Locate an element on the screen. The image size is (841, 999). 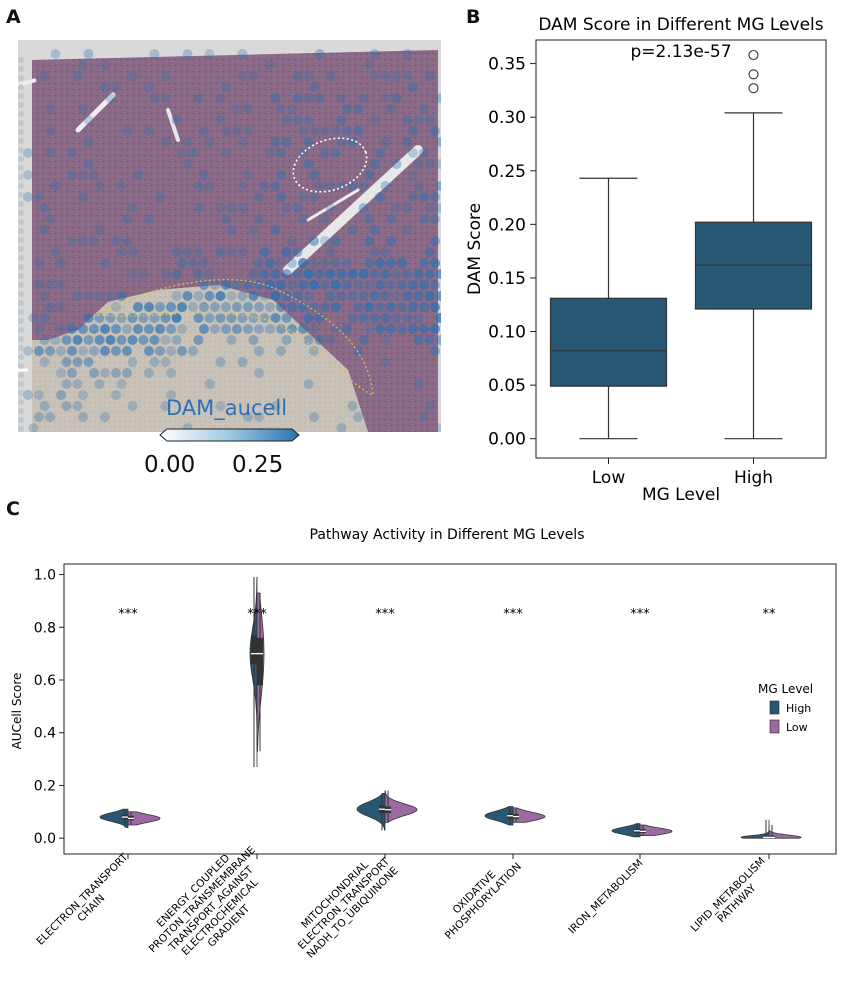
x-tick-label-c: LIPID_METABOLISMPATHWAY is located at coordinates (732, 899).